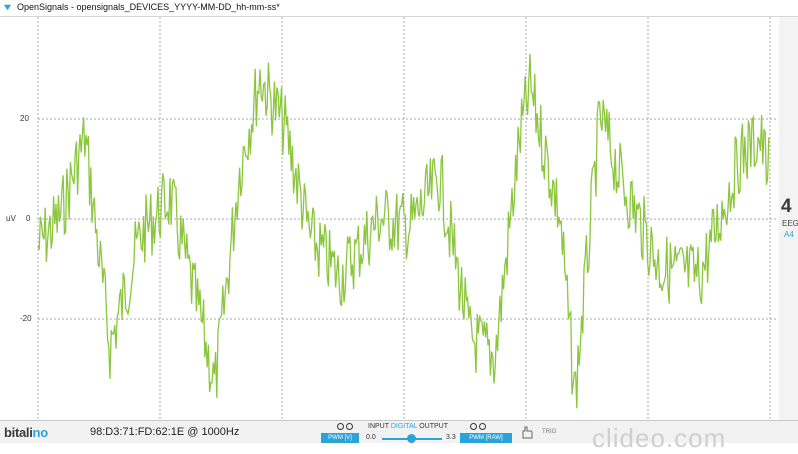 This screenshot has height=454, width=798. Describe the element at coordinates (378, 426) in the screenshot. I see `io-input-label: INPUT` at that location.